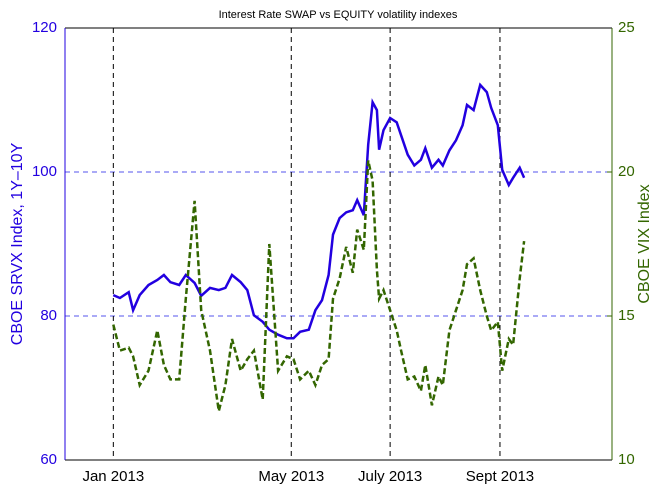 The image size is (654, 492). Describe the element at coordinates (44, 171) in the screenshot. I see `y-tick-label: 100` at that location.